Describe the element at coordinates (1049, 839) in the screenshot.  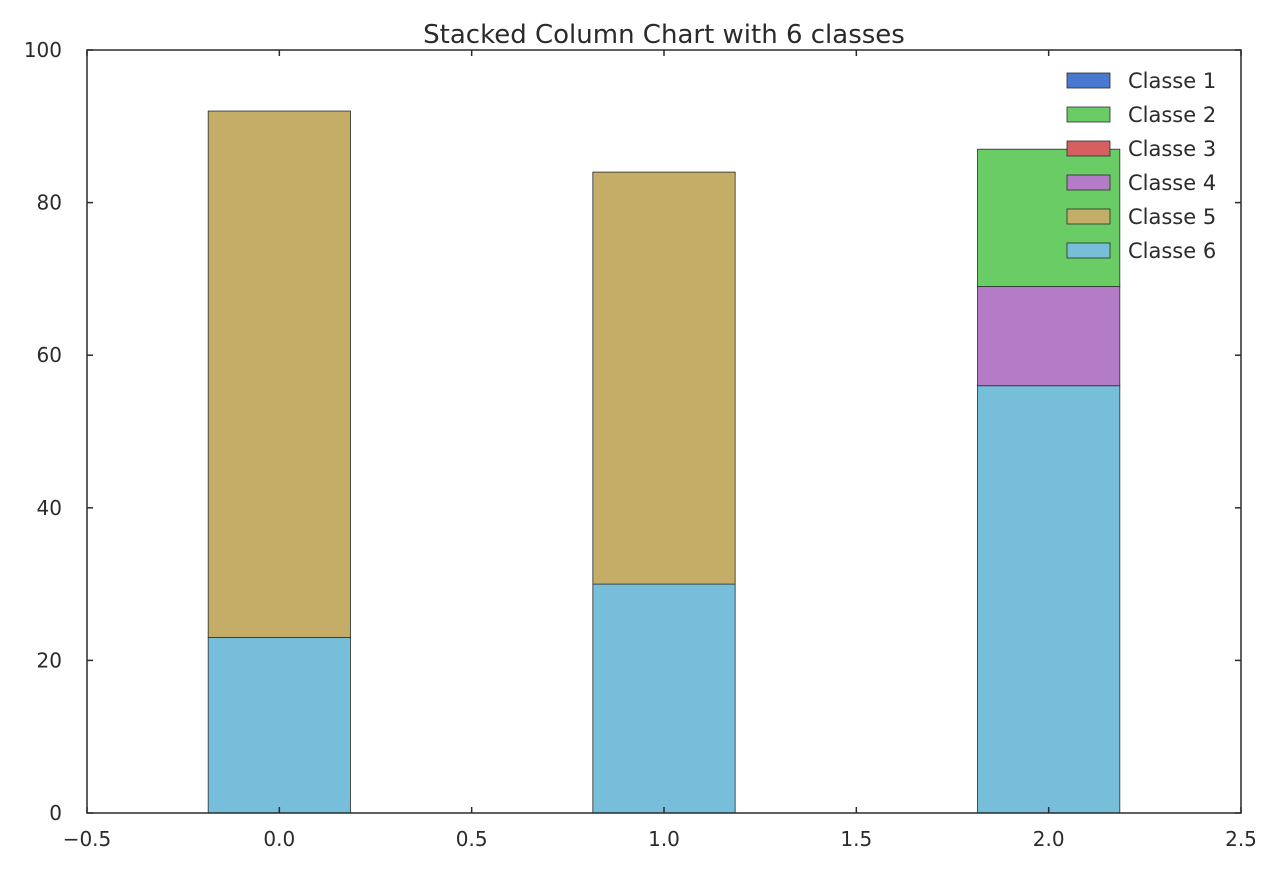
I see `x-tick-label: 2.0` at that location.